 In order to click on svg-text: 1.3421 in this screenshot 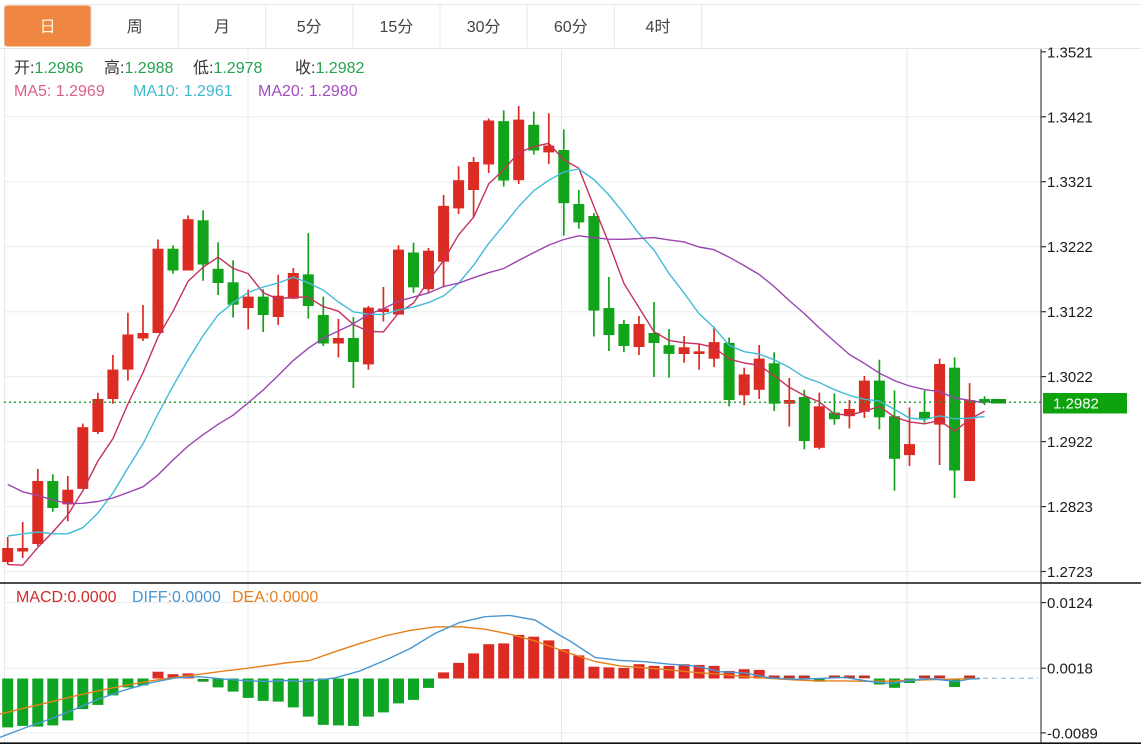, I will do `click(1070, 117)`.